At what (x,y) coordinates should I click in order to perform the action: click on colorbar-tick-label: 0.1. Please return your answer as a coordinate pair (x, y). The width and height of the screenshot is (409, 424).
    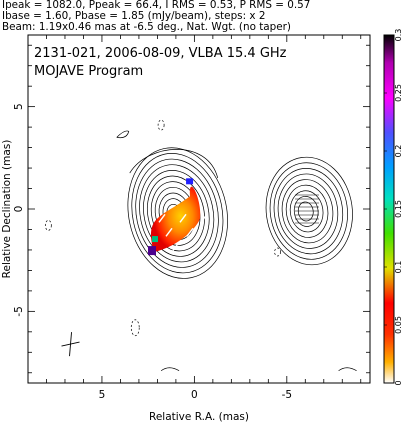
    Looking at the image, I should click on (398, 267).